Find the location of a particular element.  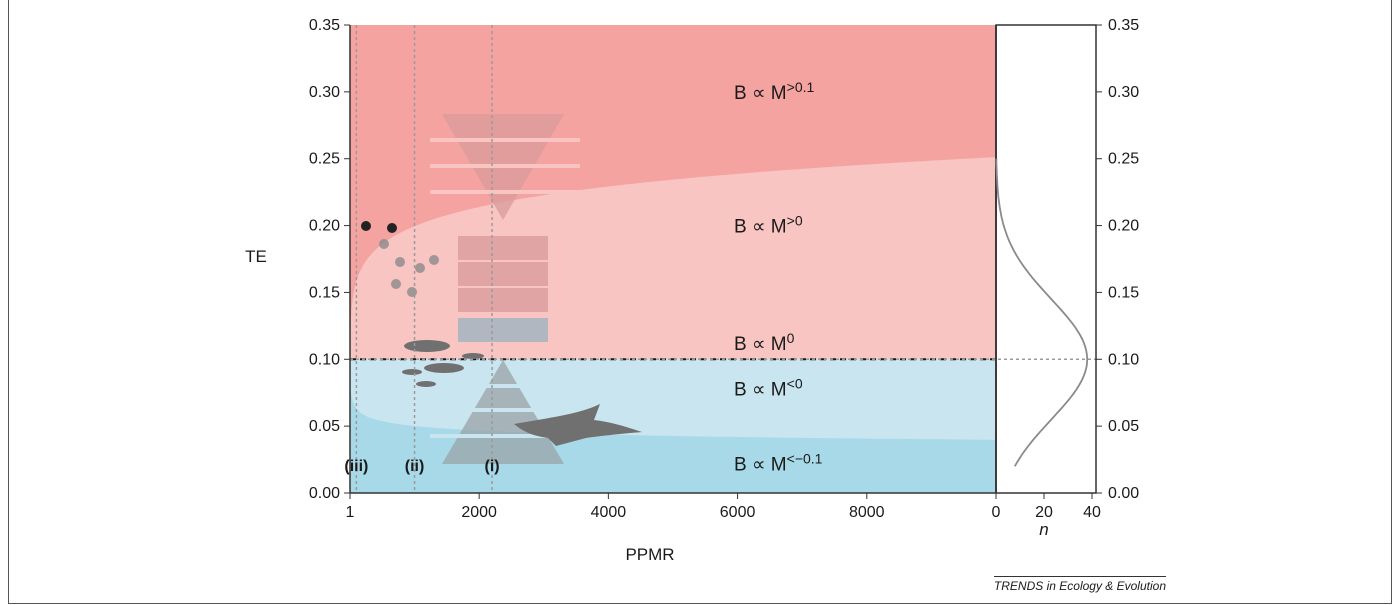

right-y-tick-label: 0.20 is located at coordinates (1123, 226).